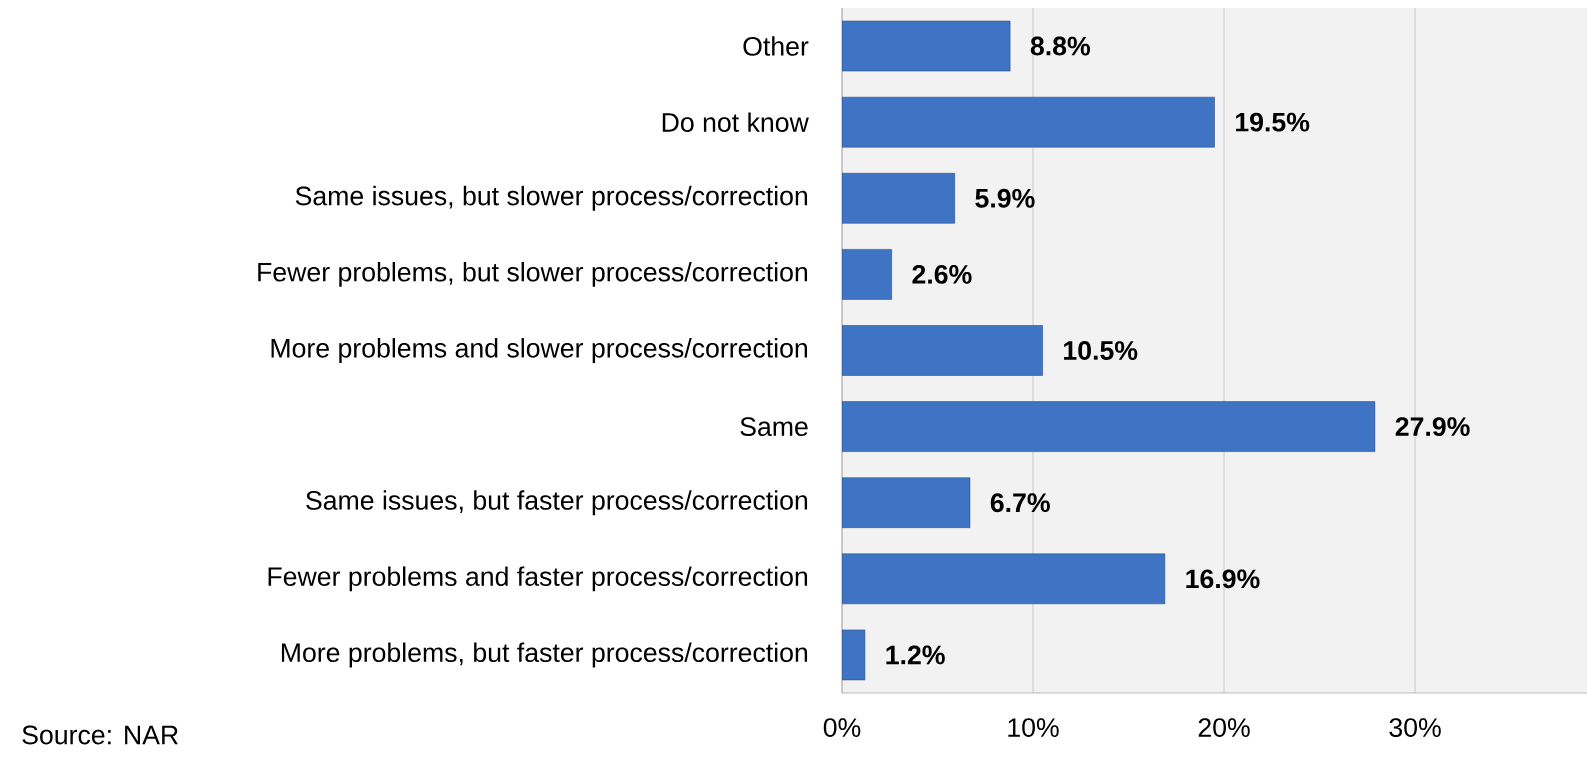 The image size is (1587, 763). What do you see at coordinates (1005, 198) in the screenshot?
I see `data-label: 5.9%` at bounding box center [1005, 198].